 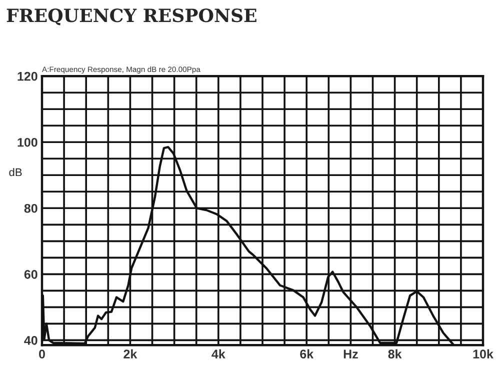 I want to click on y-tick-label: 100, so click(x=28, y=142).